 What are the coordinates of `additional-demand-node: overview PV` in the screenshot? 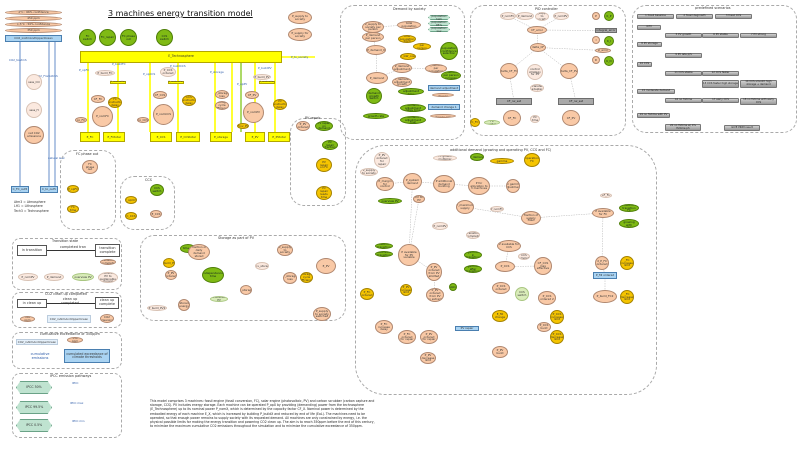 It's located at (390, 201).